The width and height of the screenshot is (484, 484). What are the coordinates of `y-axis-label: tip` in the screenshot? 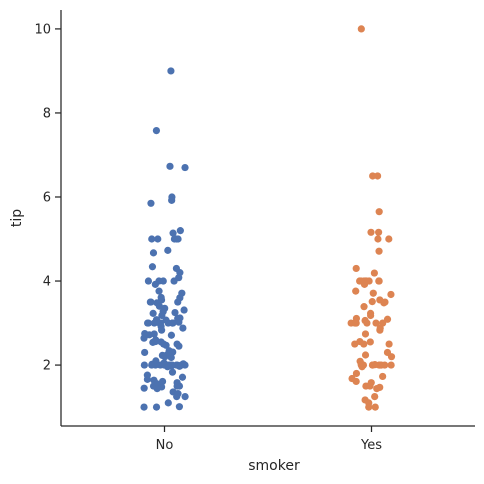 It's located at (17, 218).